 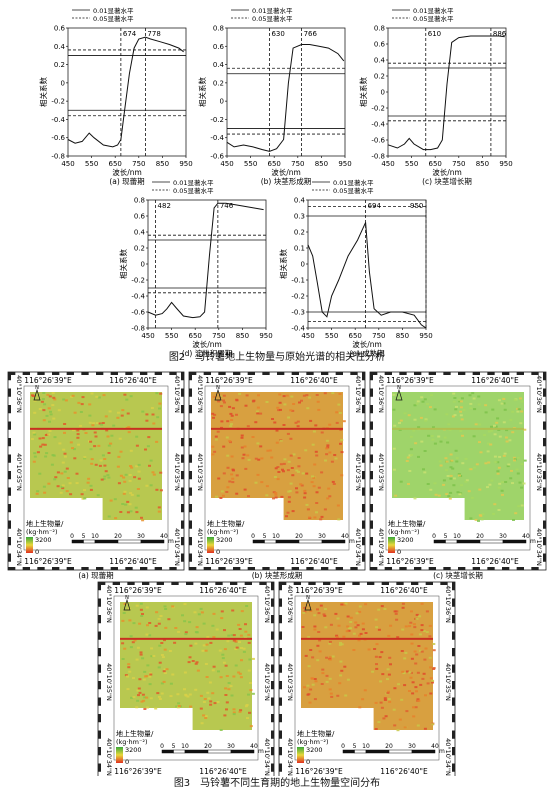 What do you see at coordinates (352, 541) in the screenshot?
I see `scale-unit: m` at bounding box center [352, 541].